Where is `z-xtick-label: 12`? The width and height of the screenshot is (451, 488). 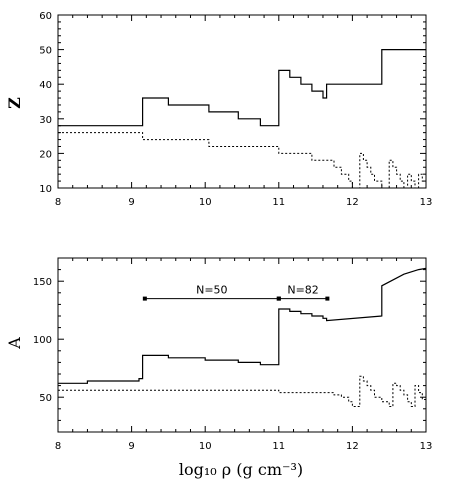 z-xtick-label: 12 is located at coordinates (352, 202).